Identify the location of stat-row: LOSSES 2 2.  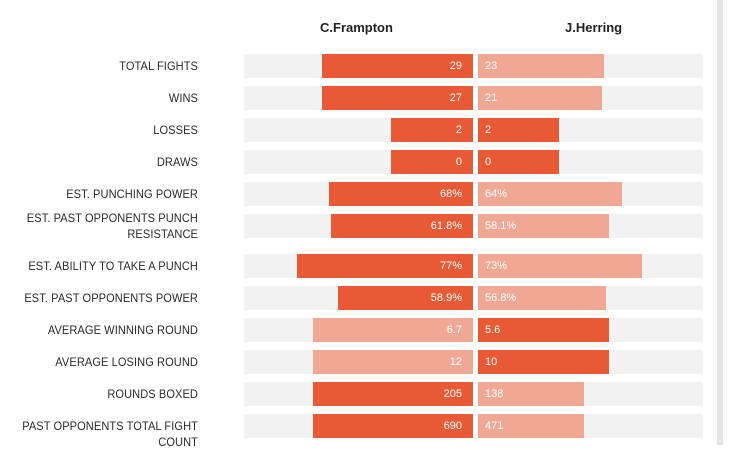
(360, 130).